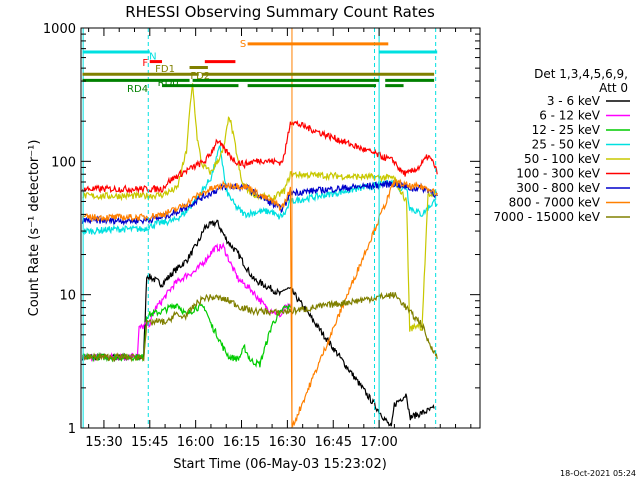 The height and width of the screenshot is (480, 640). Describe the element at coordinates (59, 29) in the screenshot. I see `y-tick-label: 1000` at that location.